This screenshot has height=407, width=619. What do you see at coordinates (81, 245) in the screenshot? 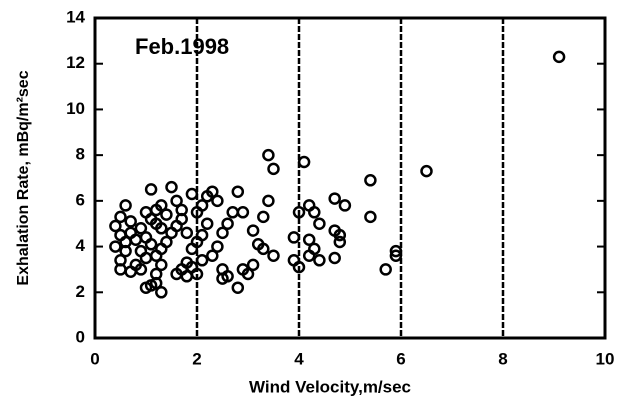
I see `y-tick-label: 4` at bounding box center [81, 245].